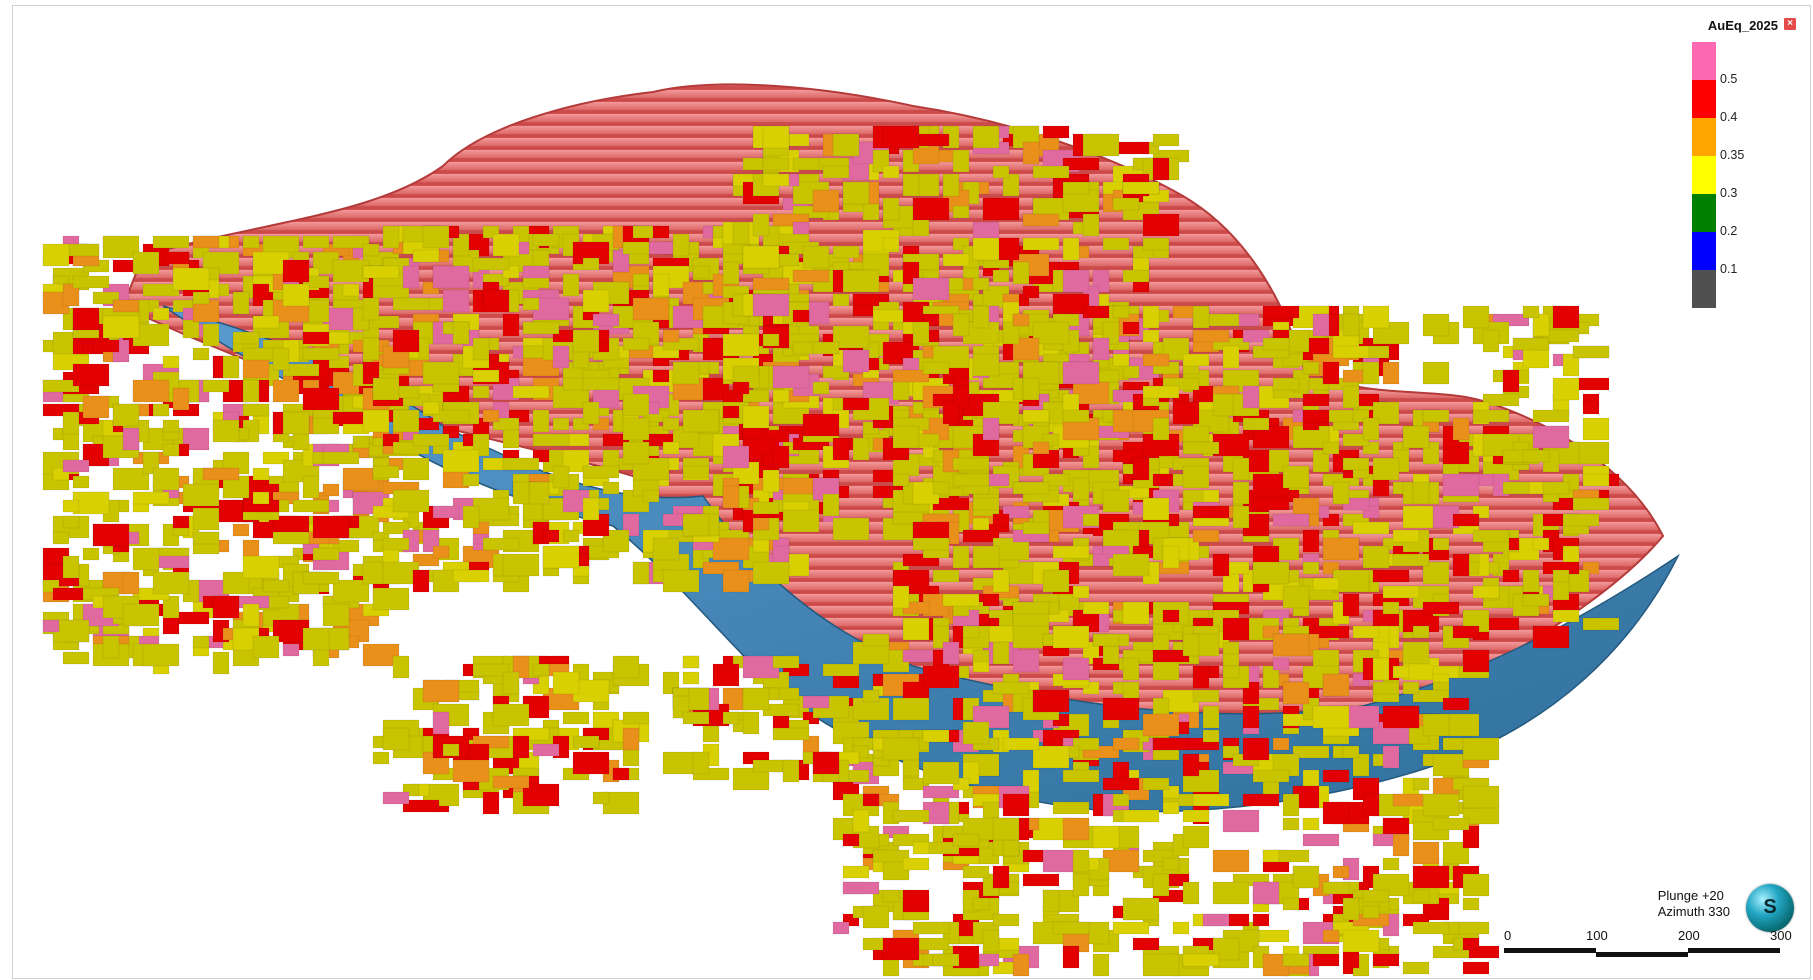 The image size is (1813, 980). Describe the element at coordinates (1790, 24) in the screenshot. I see `close-icon: ×` at that location.